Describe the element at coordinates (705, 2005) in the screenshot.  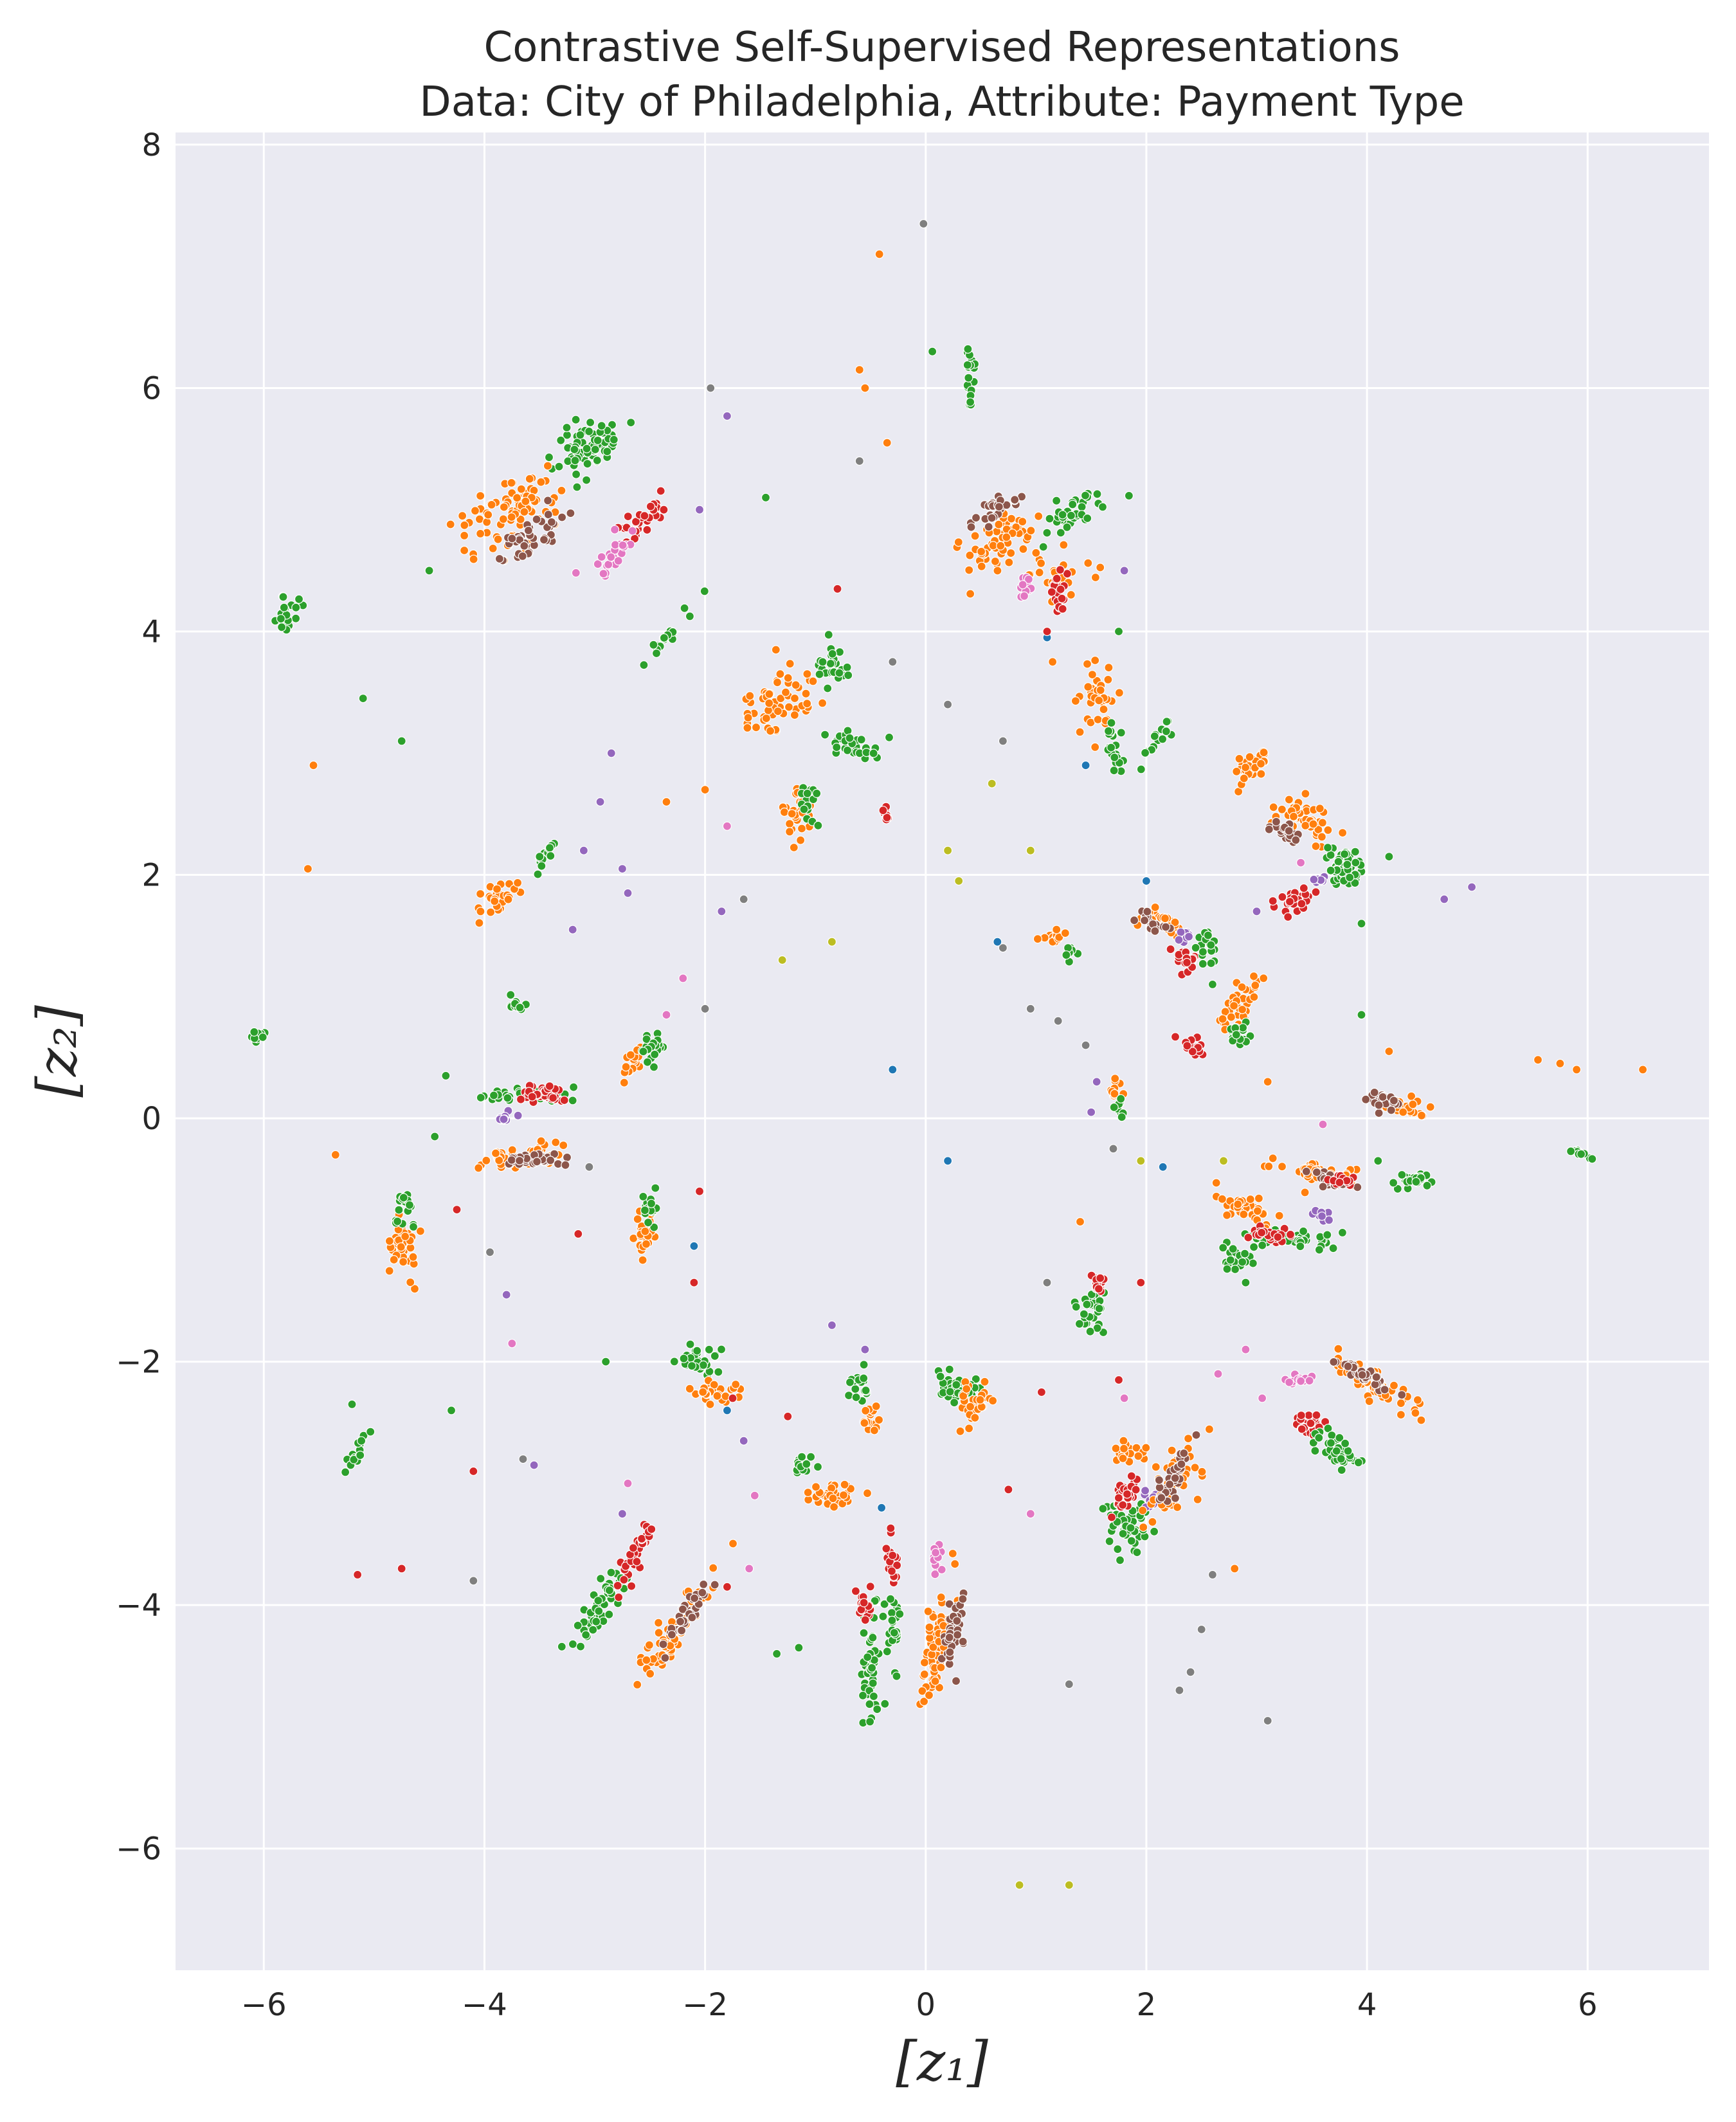
I see `x-tick-label: −2` at that location.